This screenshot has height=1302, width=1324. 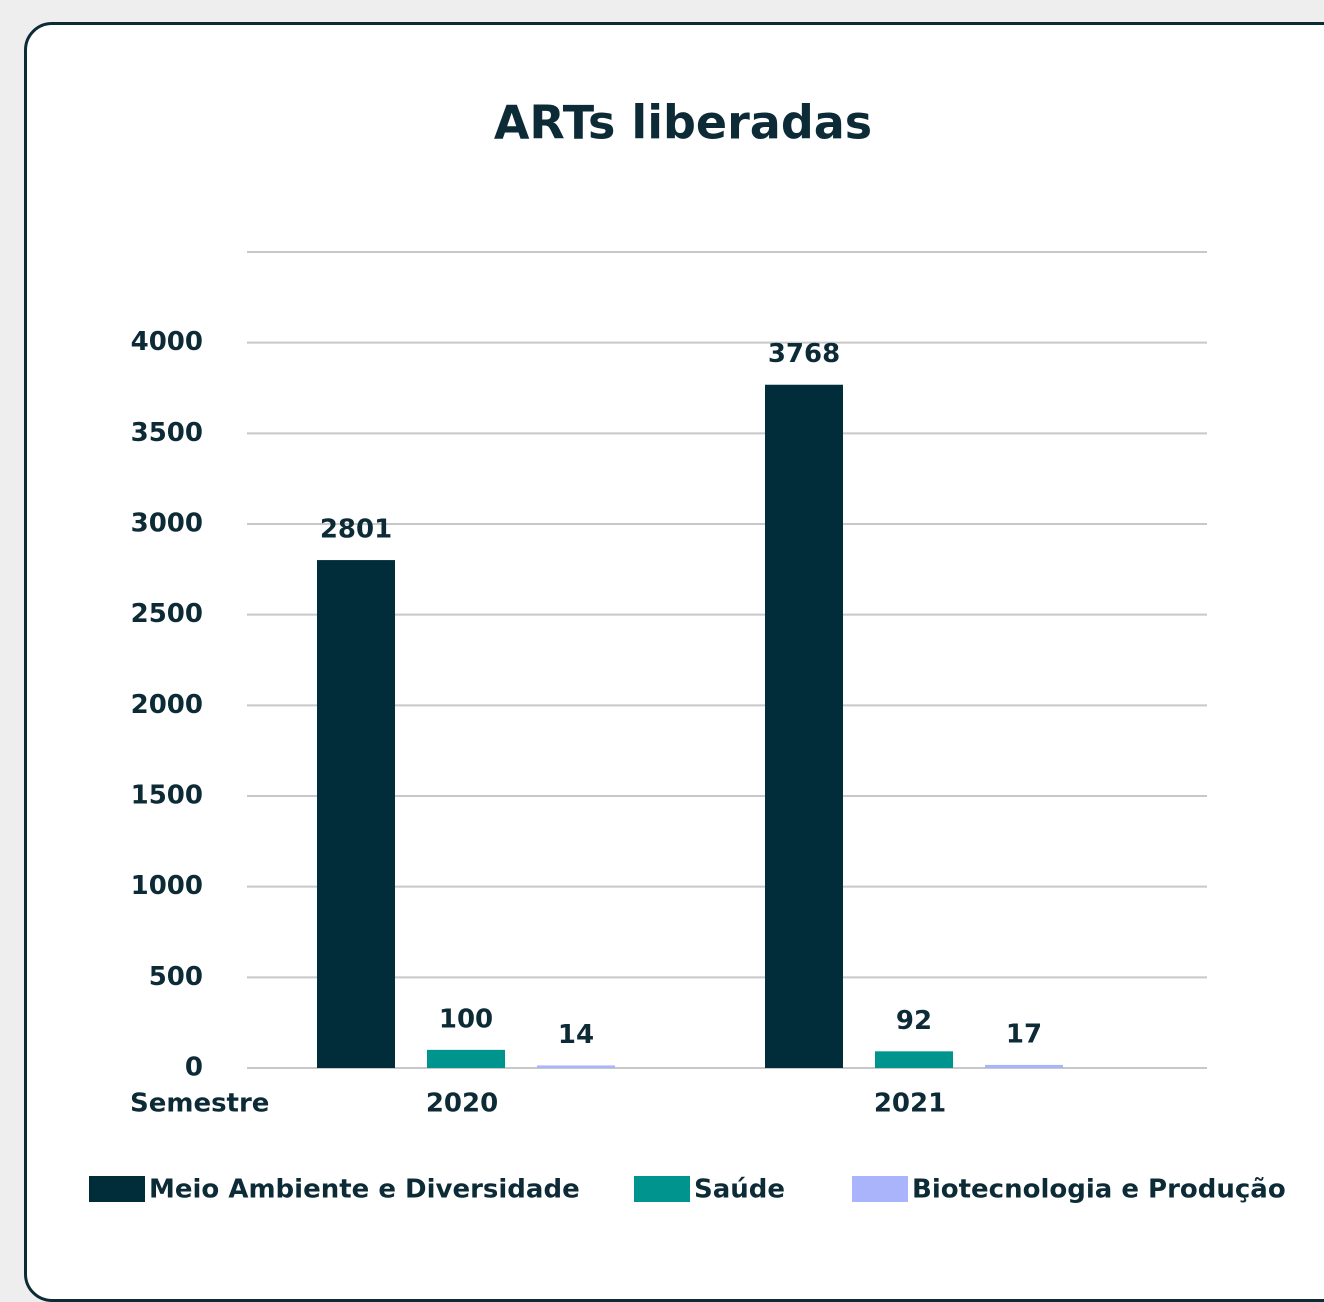 What do you see at coordinates (194, 1068) in the screenshot?
I see `y-tick-label: 0` at bounding box center [194, 1068].